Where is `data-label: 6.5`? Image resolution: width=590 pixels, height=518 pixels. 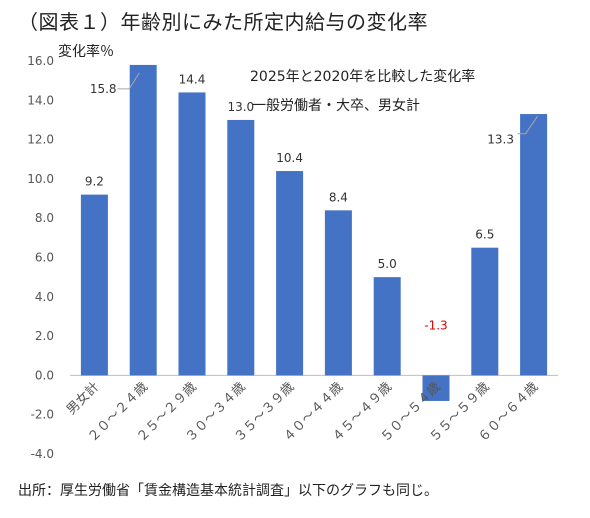
data-label: 6.5 is located at coordinates (484, 235).